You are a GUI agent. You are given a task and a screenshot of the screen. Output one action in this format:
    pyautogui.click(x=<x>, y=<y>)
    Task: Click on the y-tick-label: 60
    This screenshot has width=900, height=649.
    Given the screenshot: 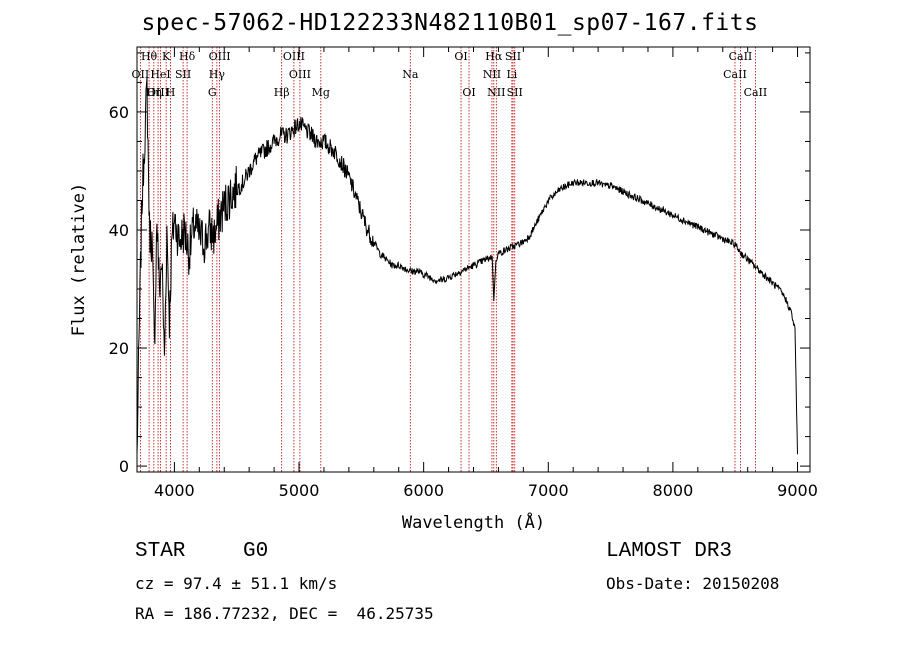 What is the action you would take?
    pyautogui.click(x=119, y=112)
    